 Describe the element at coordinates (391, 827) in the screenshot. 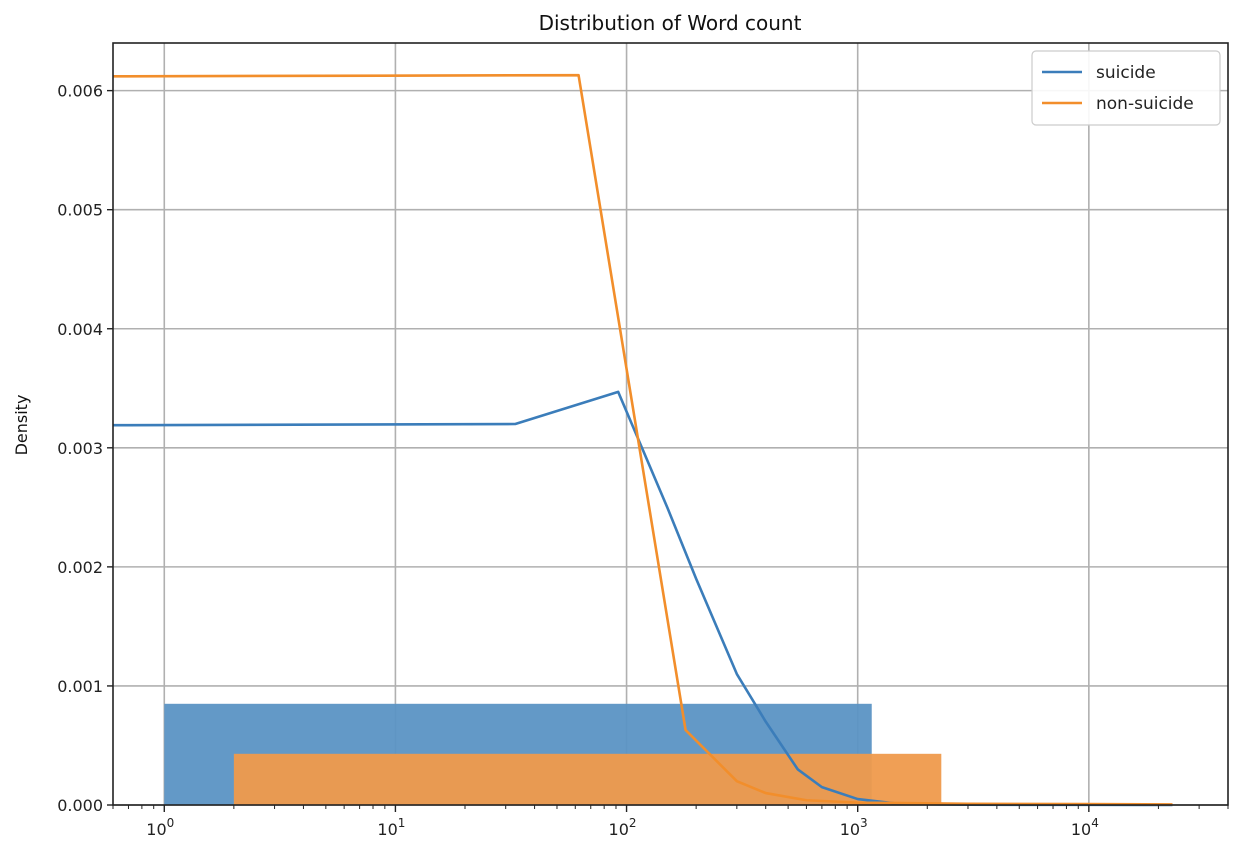

I see `x-tick-label: 10¹` at that location.